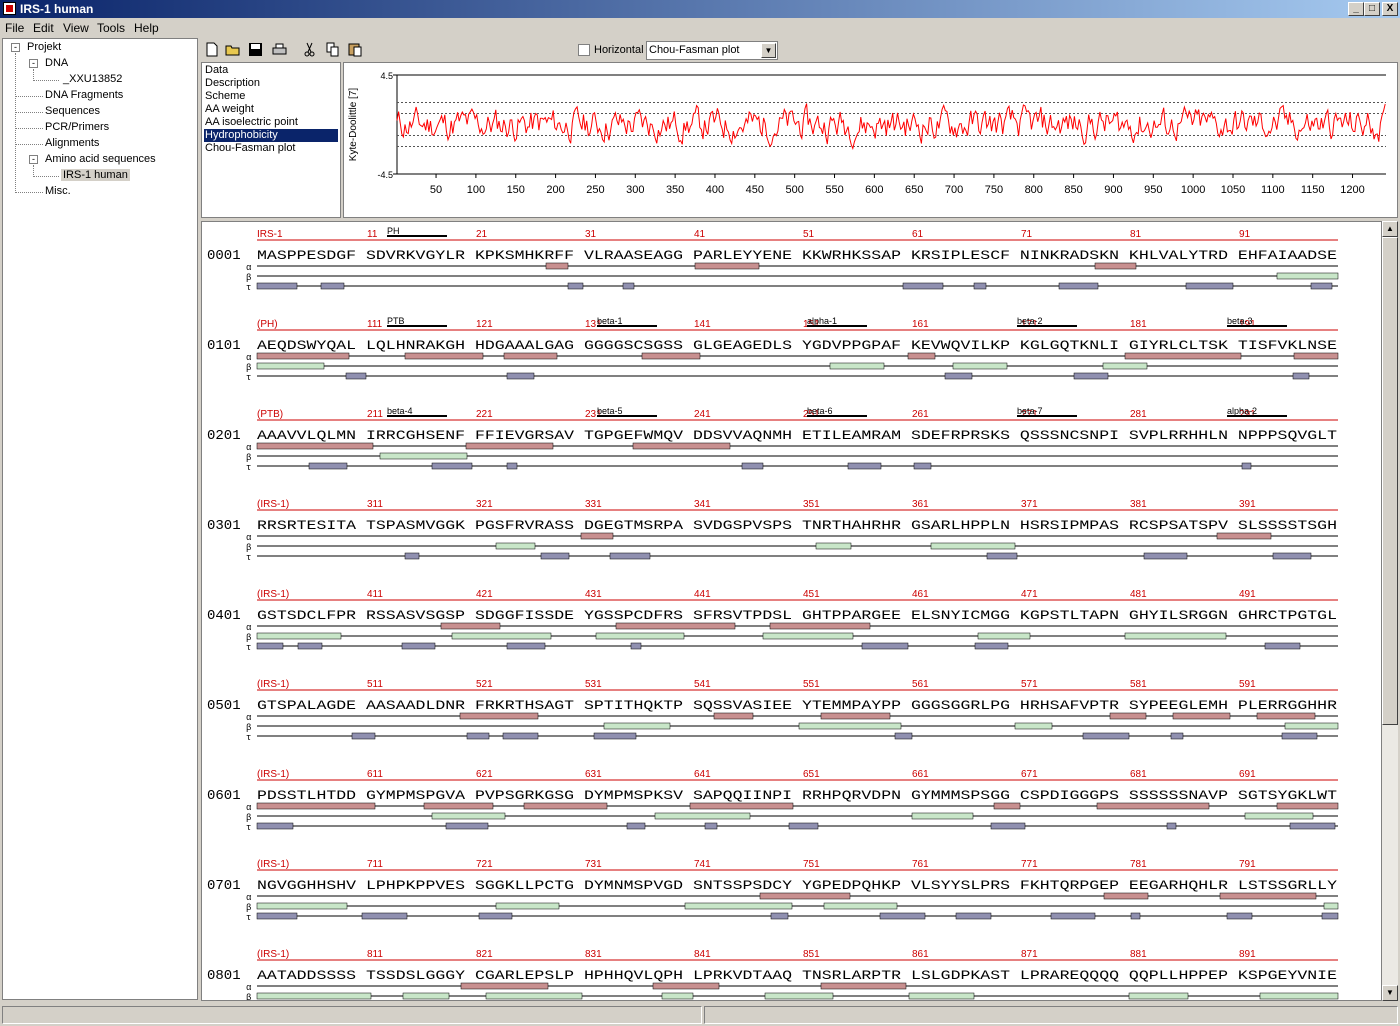 The width and height of the screenshot is (1400, 1026). I want to click on row-label: (IRS-1), so click(273, 594).